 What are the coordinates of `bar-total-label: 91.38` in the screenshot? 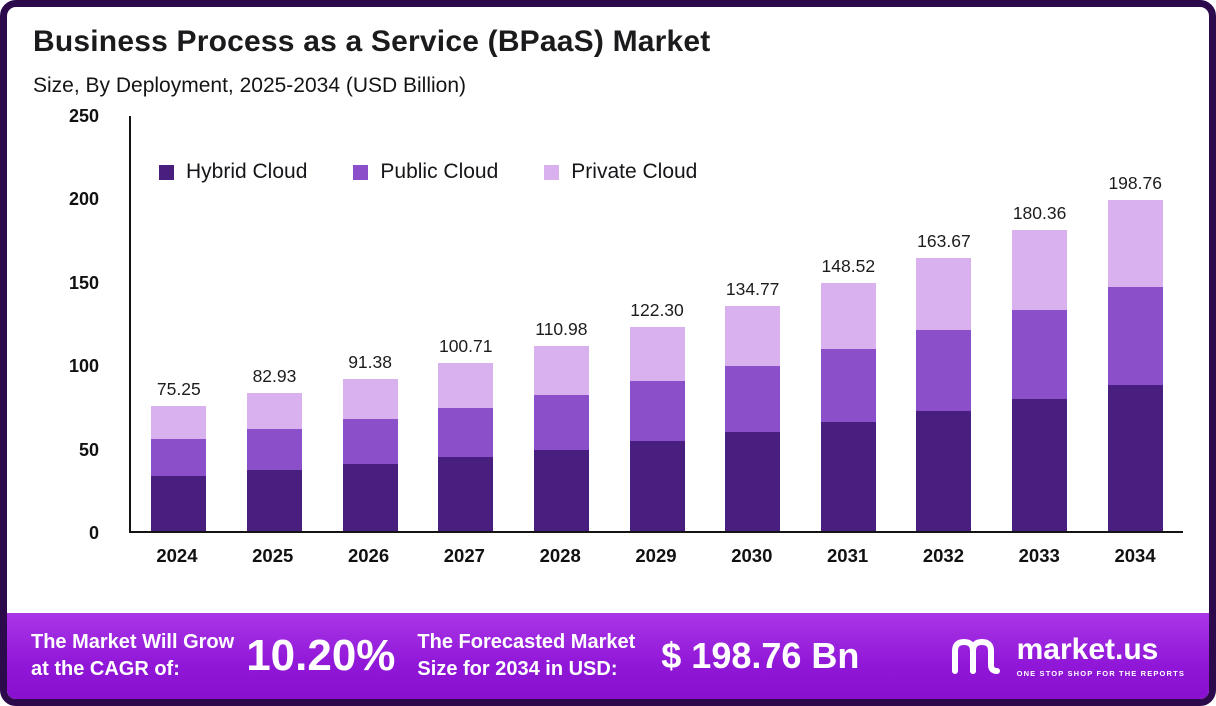 It's located at (370, 361).